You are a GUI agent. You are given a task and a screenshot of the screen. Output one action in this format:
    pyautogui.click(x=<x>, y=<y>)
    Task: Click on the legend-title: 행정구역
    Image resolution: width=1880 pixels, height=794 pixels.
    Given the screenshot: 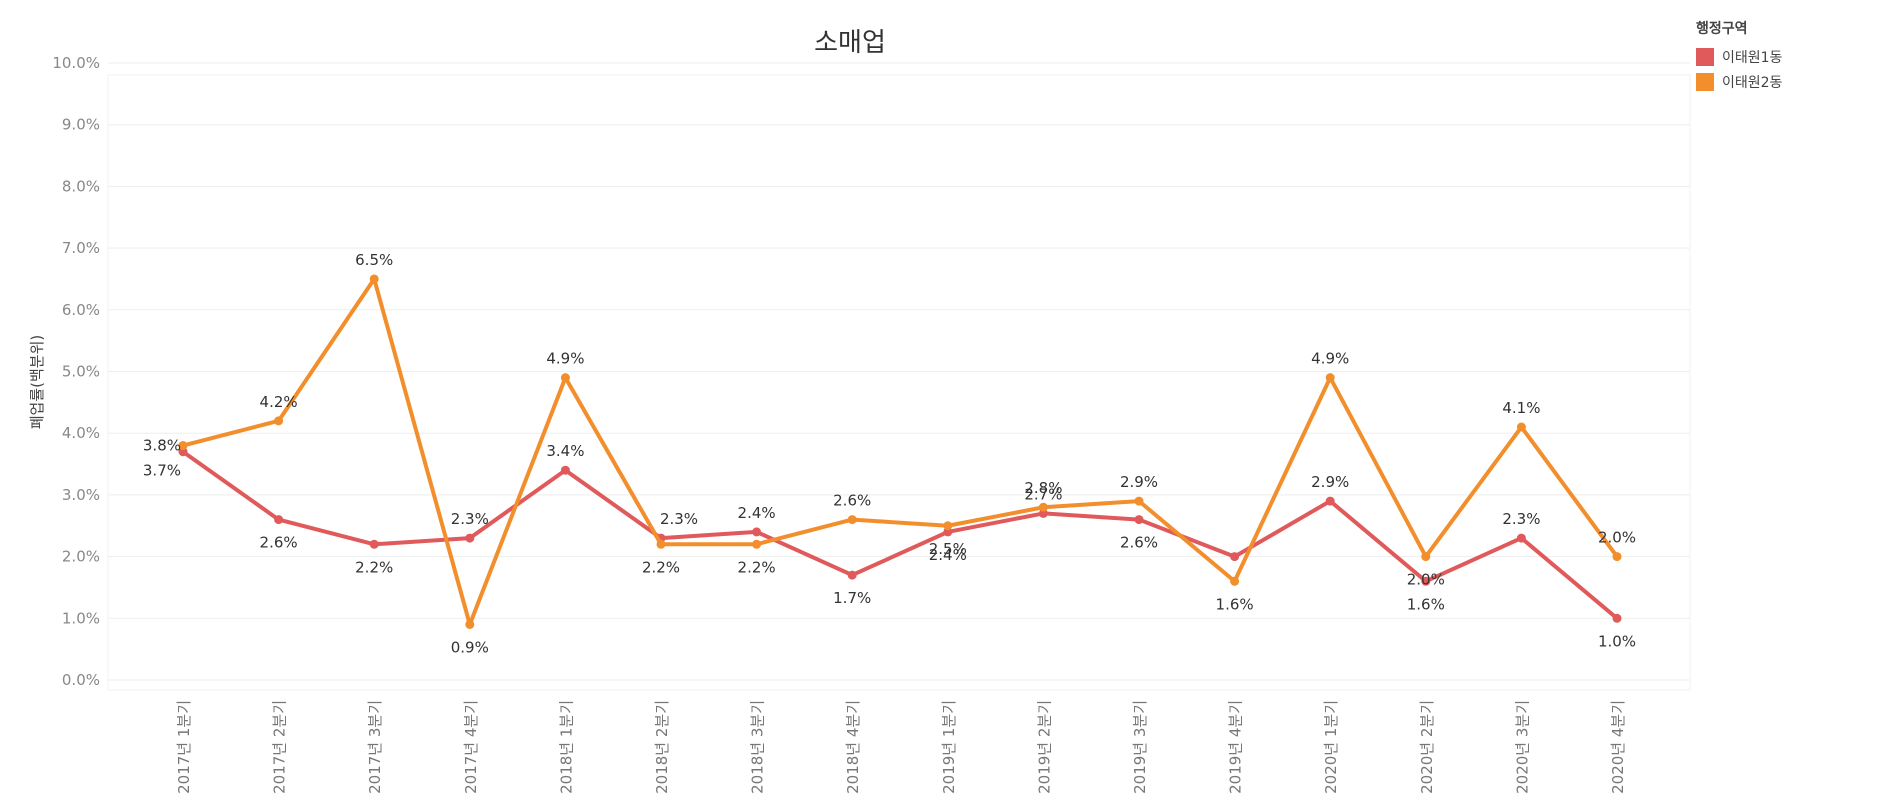 What is the action you would take?
    pyautogui.click(x=1722, y=29)
    